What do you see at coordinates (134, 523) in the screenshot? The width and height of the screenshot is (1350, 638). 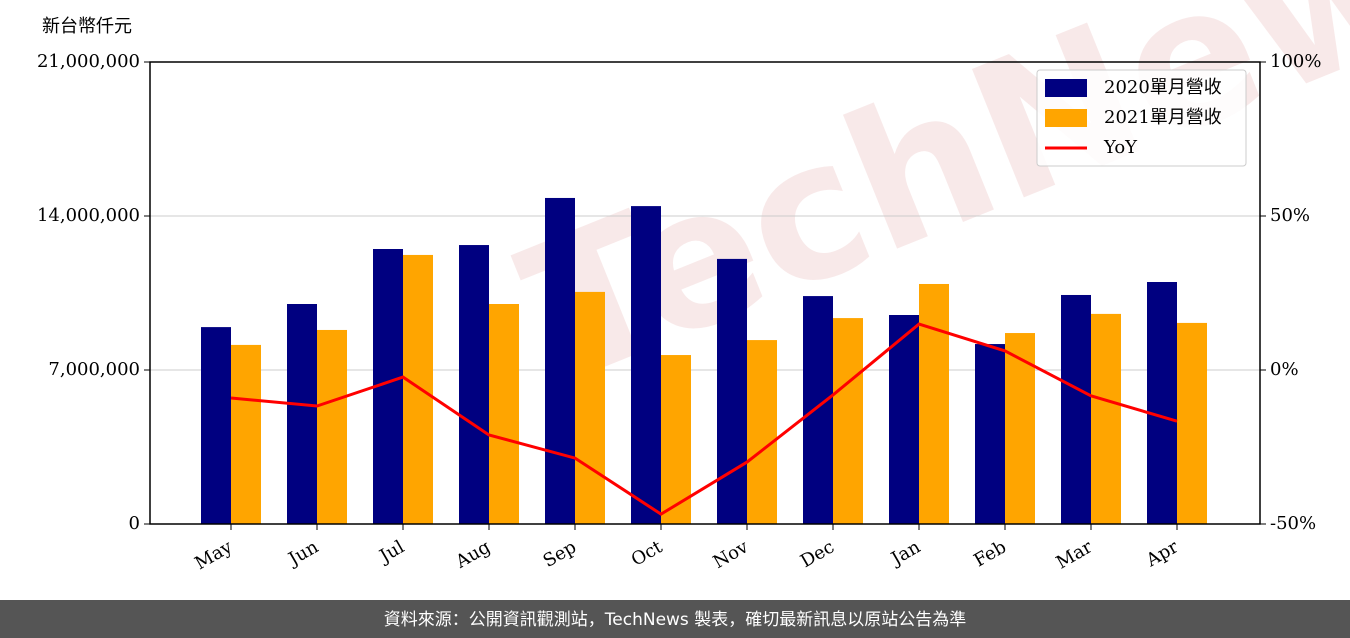 I see `y-tick-label: 0` at bounding box center [134, 523].